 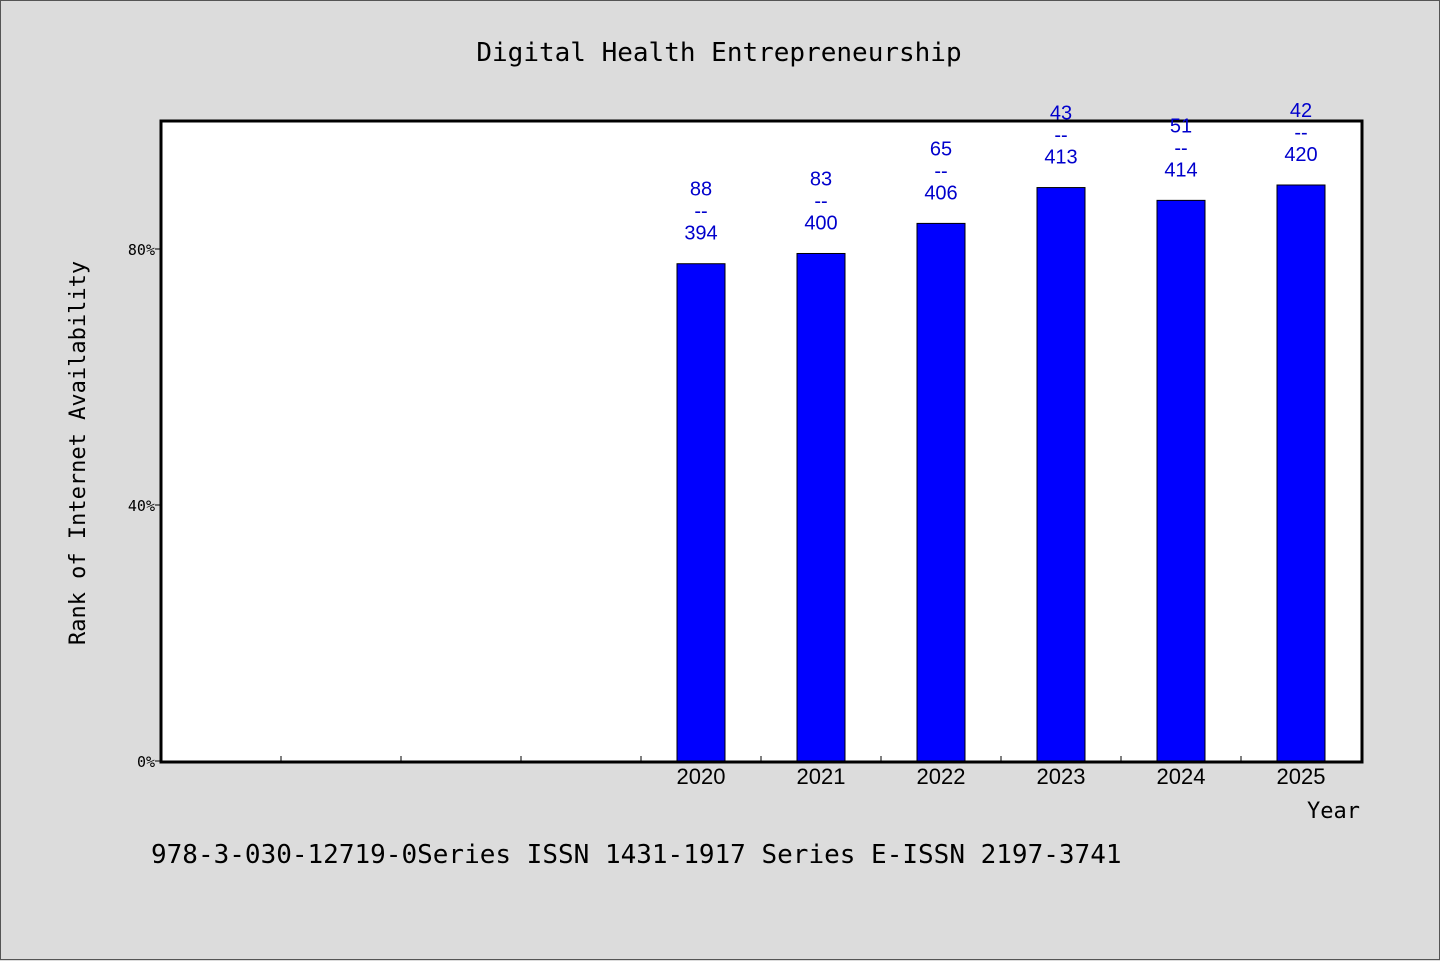 What do you see at coordinates (941, 776) in the screenshot?
I see `x-tick-label: 2022` at bounding box center [941, 776].